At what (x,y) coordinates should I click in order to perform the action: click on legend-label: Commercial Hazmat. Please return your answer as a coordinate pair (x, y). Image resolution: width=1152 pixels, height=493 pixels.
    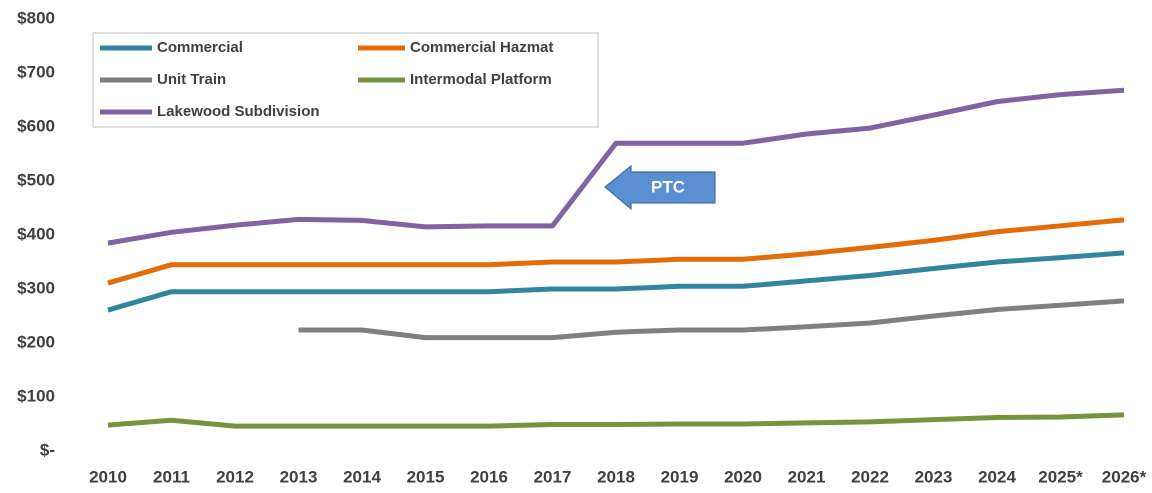
    Looking at the image, I should click on (481, 47).